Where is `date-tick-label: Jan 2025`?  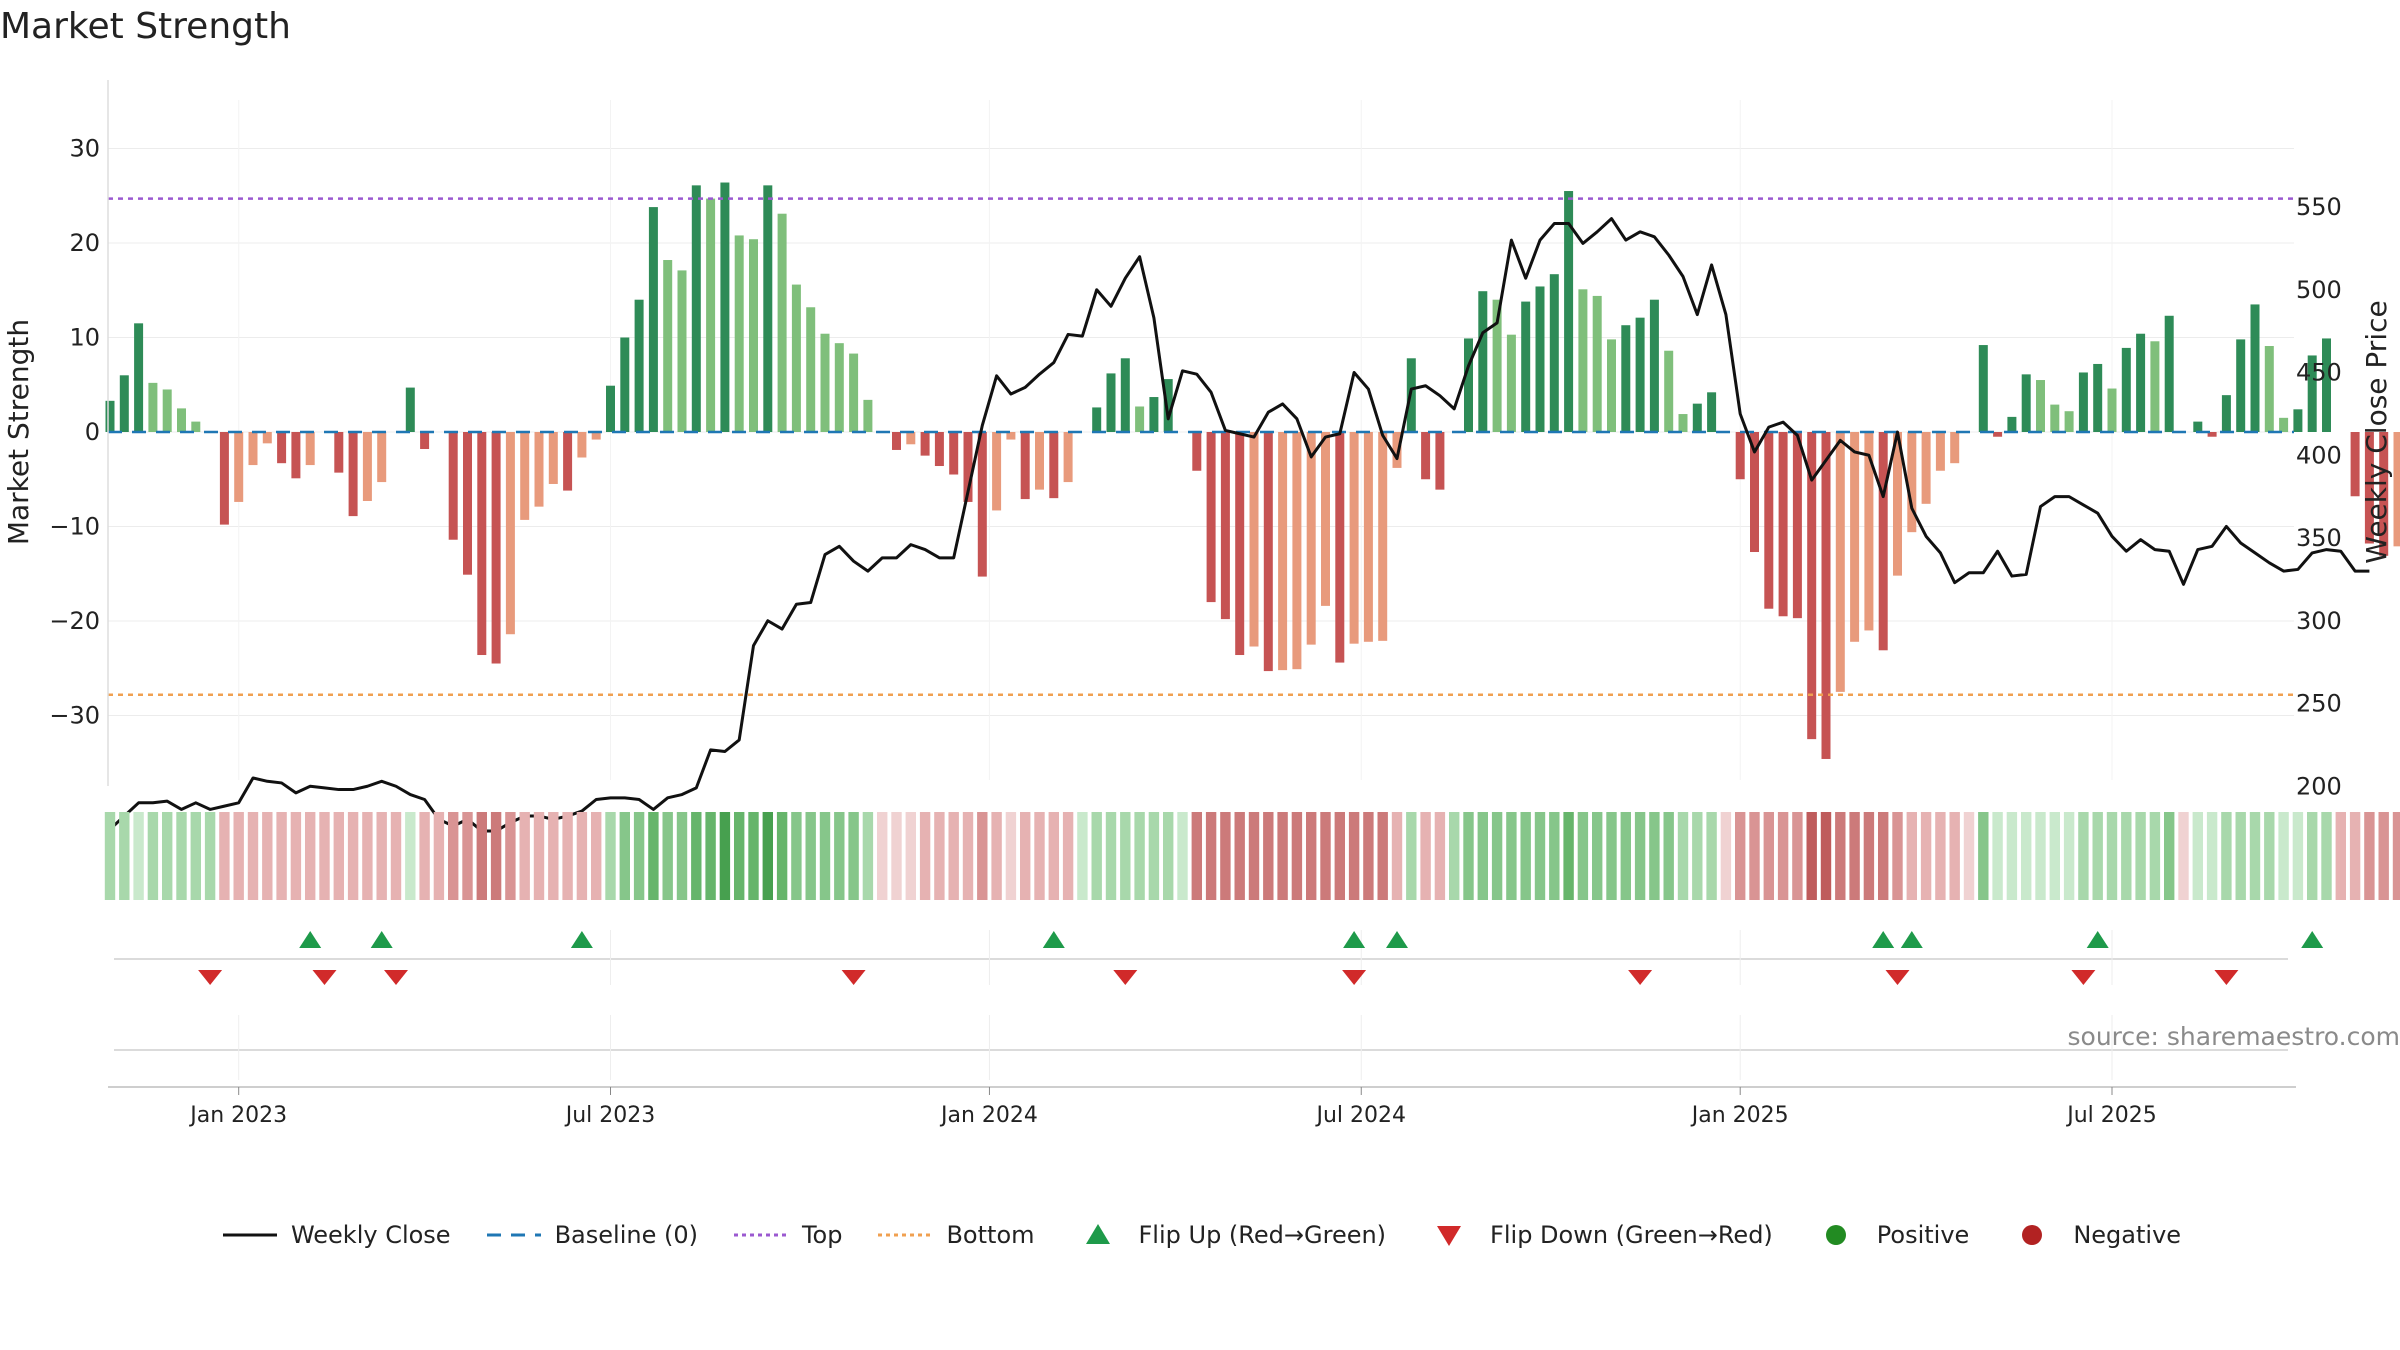 date-tick-label: Jan 2025 is located at coordinates (1739, 1115).